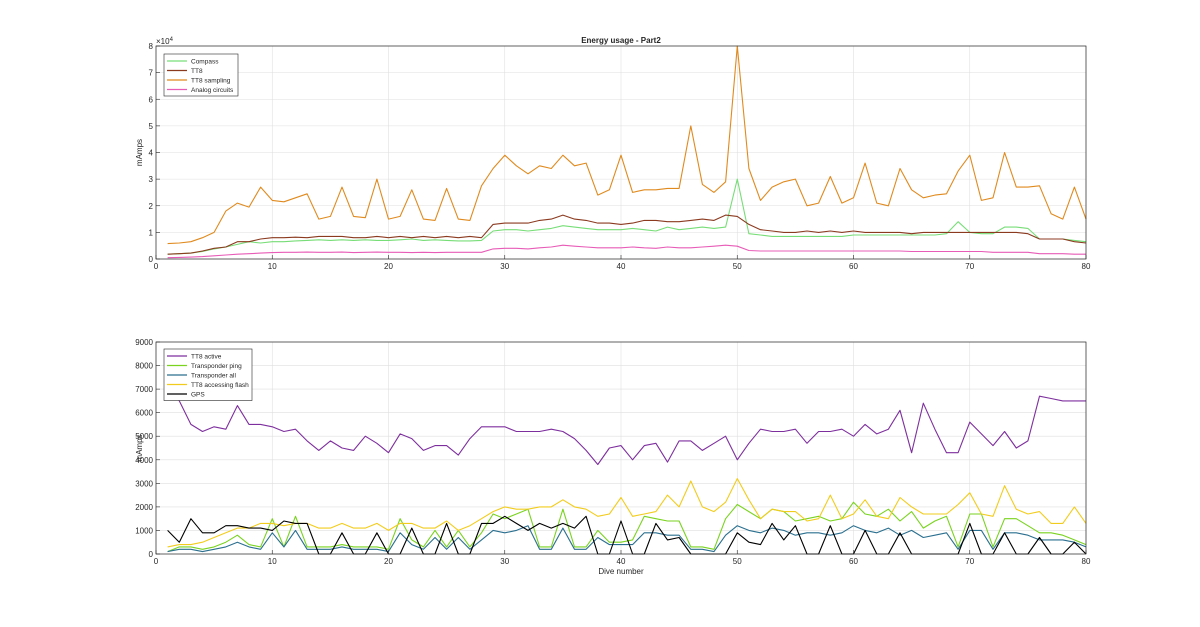 The width and height of the screenshot is (1200, 627). Describe the element at coordinates (627, 234) in the screenshot. I see `series-line-tt8` at that location.